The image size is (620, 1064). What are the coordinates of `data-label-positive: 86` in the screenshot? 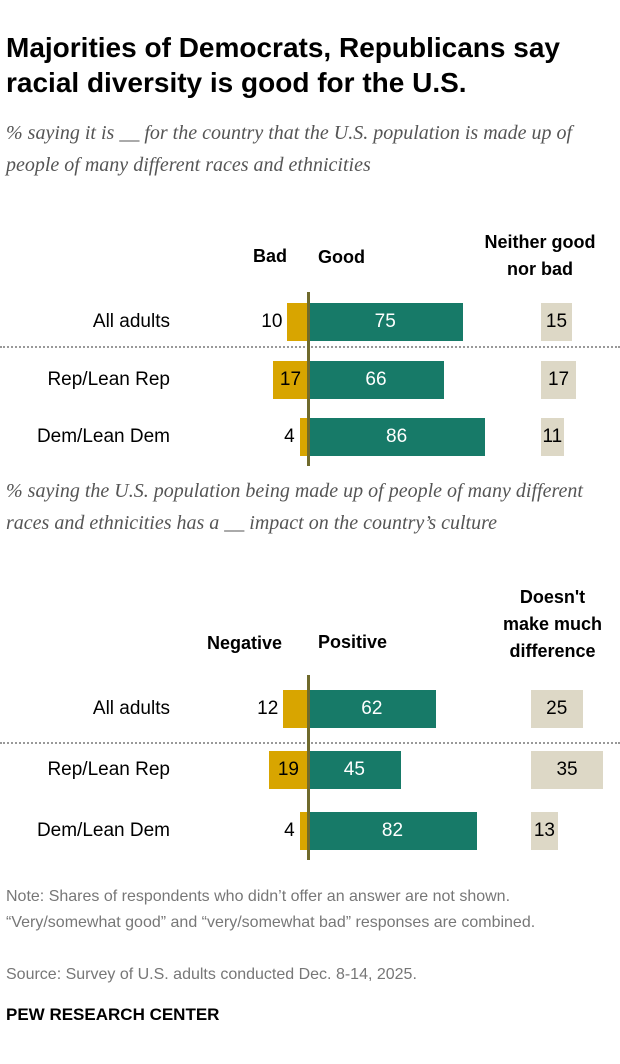 It's located at (397, 436).